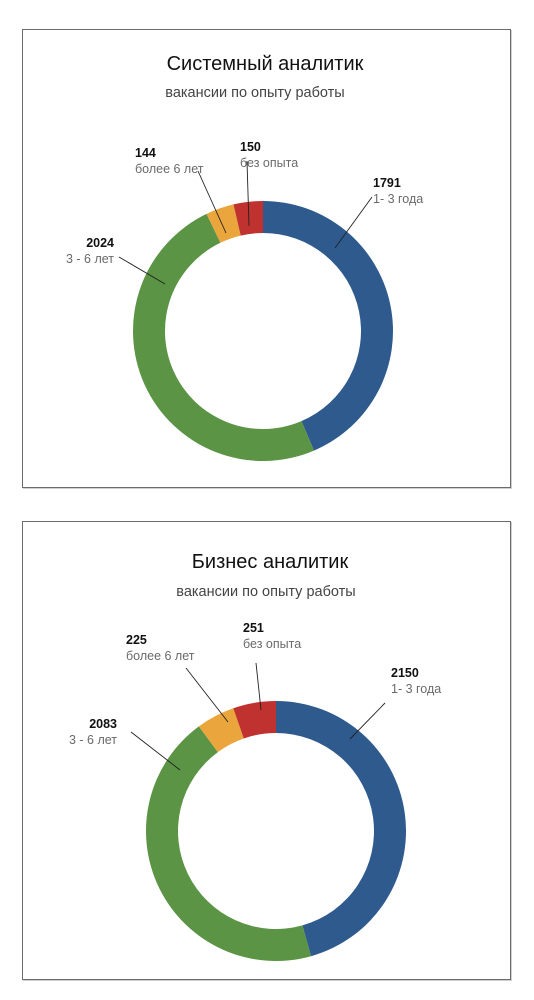 This screenshot has width=534, height=1000. I want to click on chart-title: Бизнес аналитик, so click(270, 562).